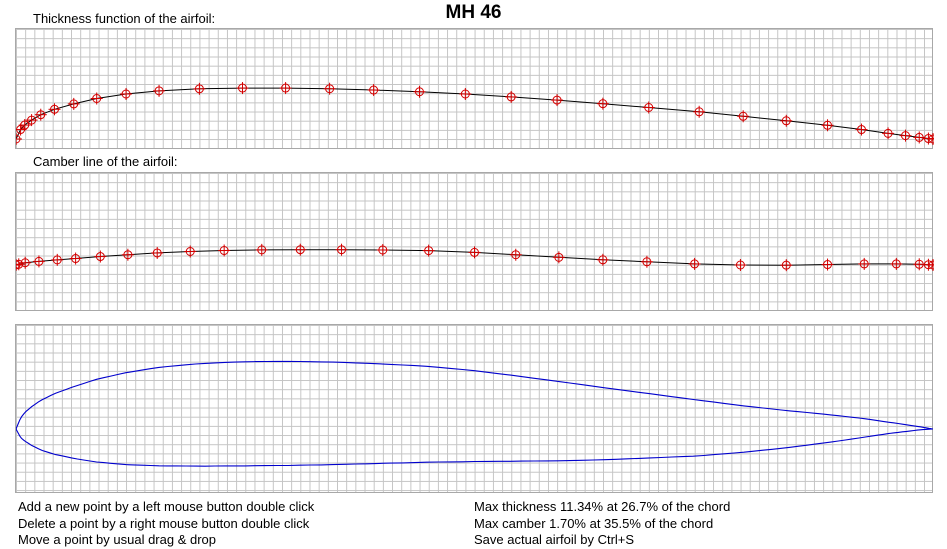  What do you see at coordinates (554, 539) in the screenshot?
I see `save-hint-text: Save actual airfoil by Ctrl+S` at bounding box center [554, 539].